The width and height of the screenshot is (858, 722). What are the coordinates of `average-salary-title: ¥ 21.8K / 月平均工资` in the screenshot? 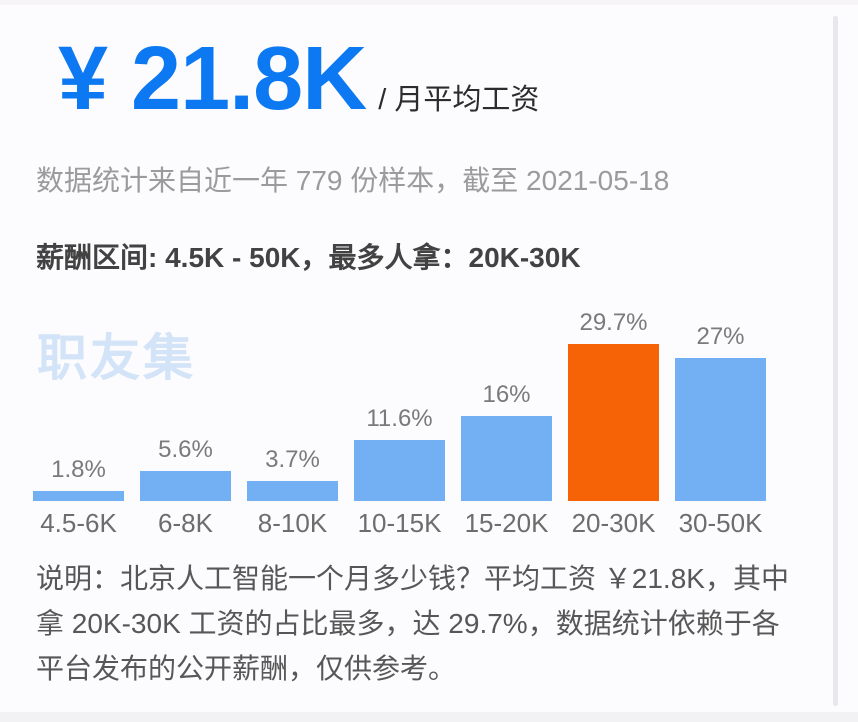 It's located at (298, 79).